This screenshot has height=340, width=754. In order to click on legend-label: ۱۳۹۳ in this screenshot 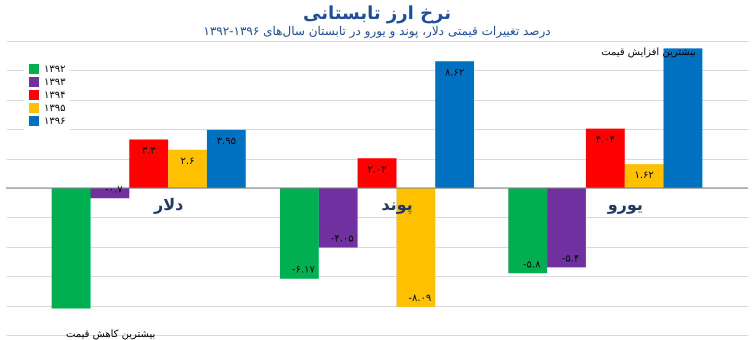, I will do `click(55, 82)`.